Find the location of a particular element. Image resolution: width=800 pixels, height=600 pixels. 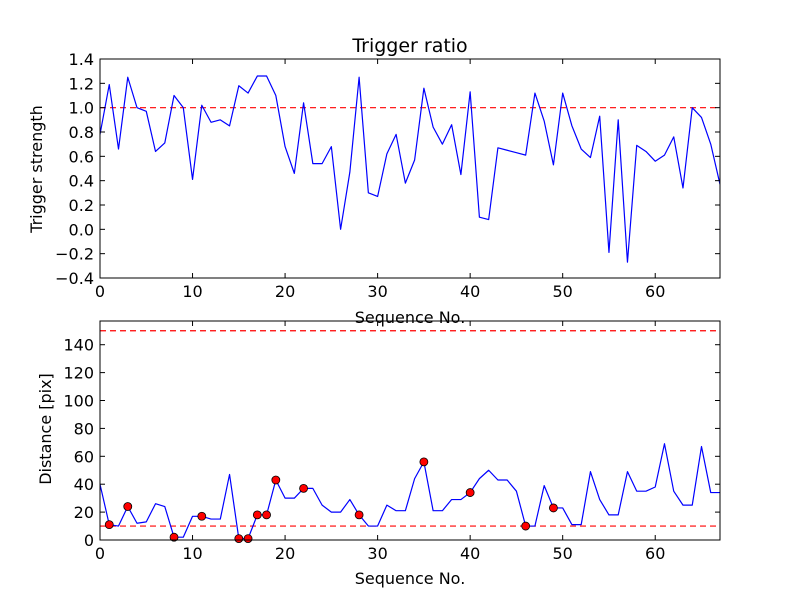

y-axis-label: Trigger strength is located at coordinates (36, 169).